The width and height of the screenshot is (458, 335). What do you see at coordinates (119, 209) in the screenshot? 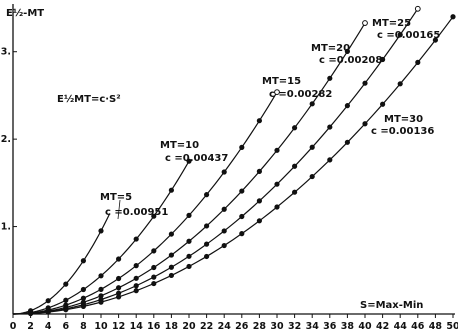
I see `label-leader-line` at bounding box center [119, 209].